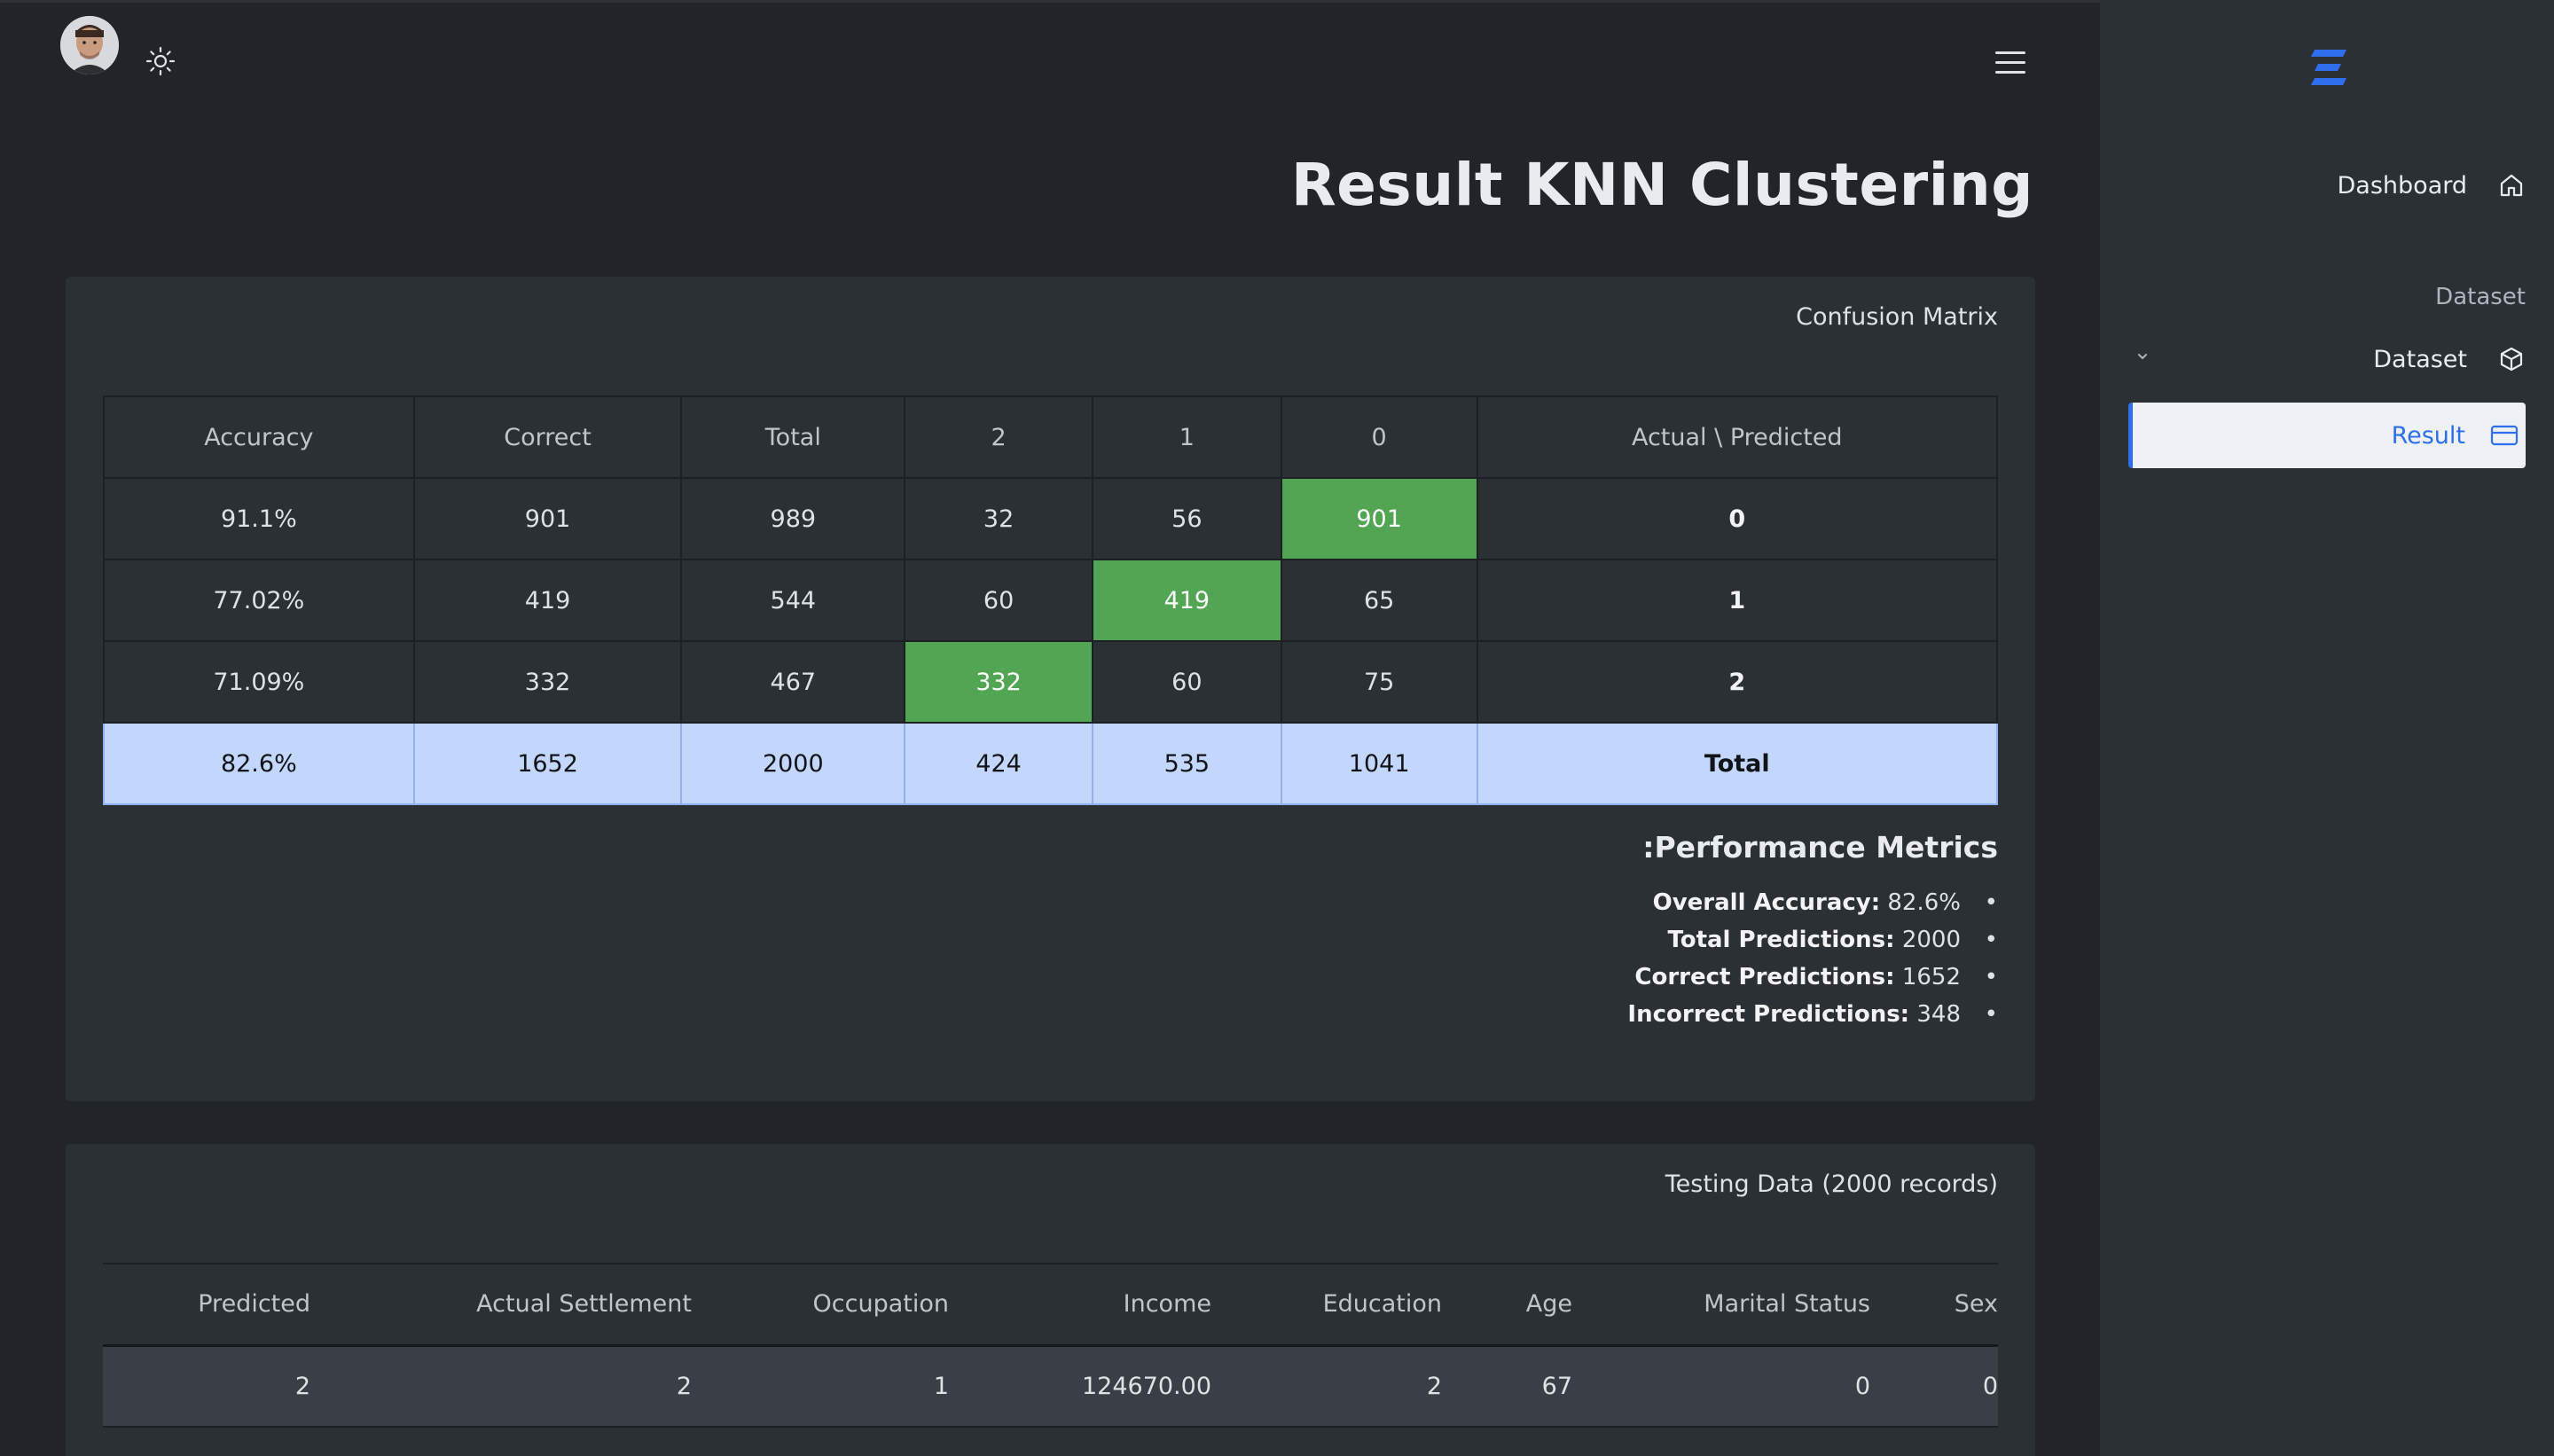 The image size is (2554, 1456). I want to click on table-row: 2 2 1 124670.00 2 67 0 0, so click(1050, 1386).